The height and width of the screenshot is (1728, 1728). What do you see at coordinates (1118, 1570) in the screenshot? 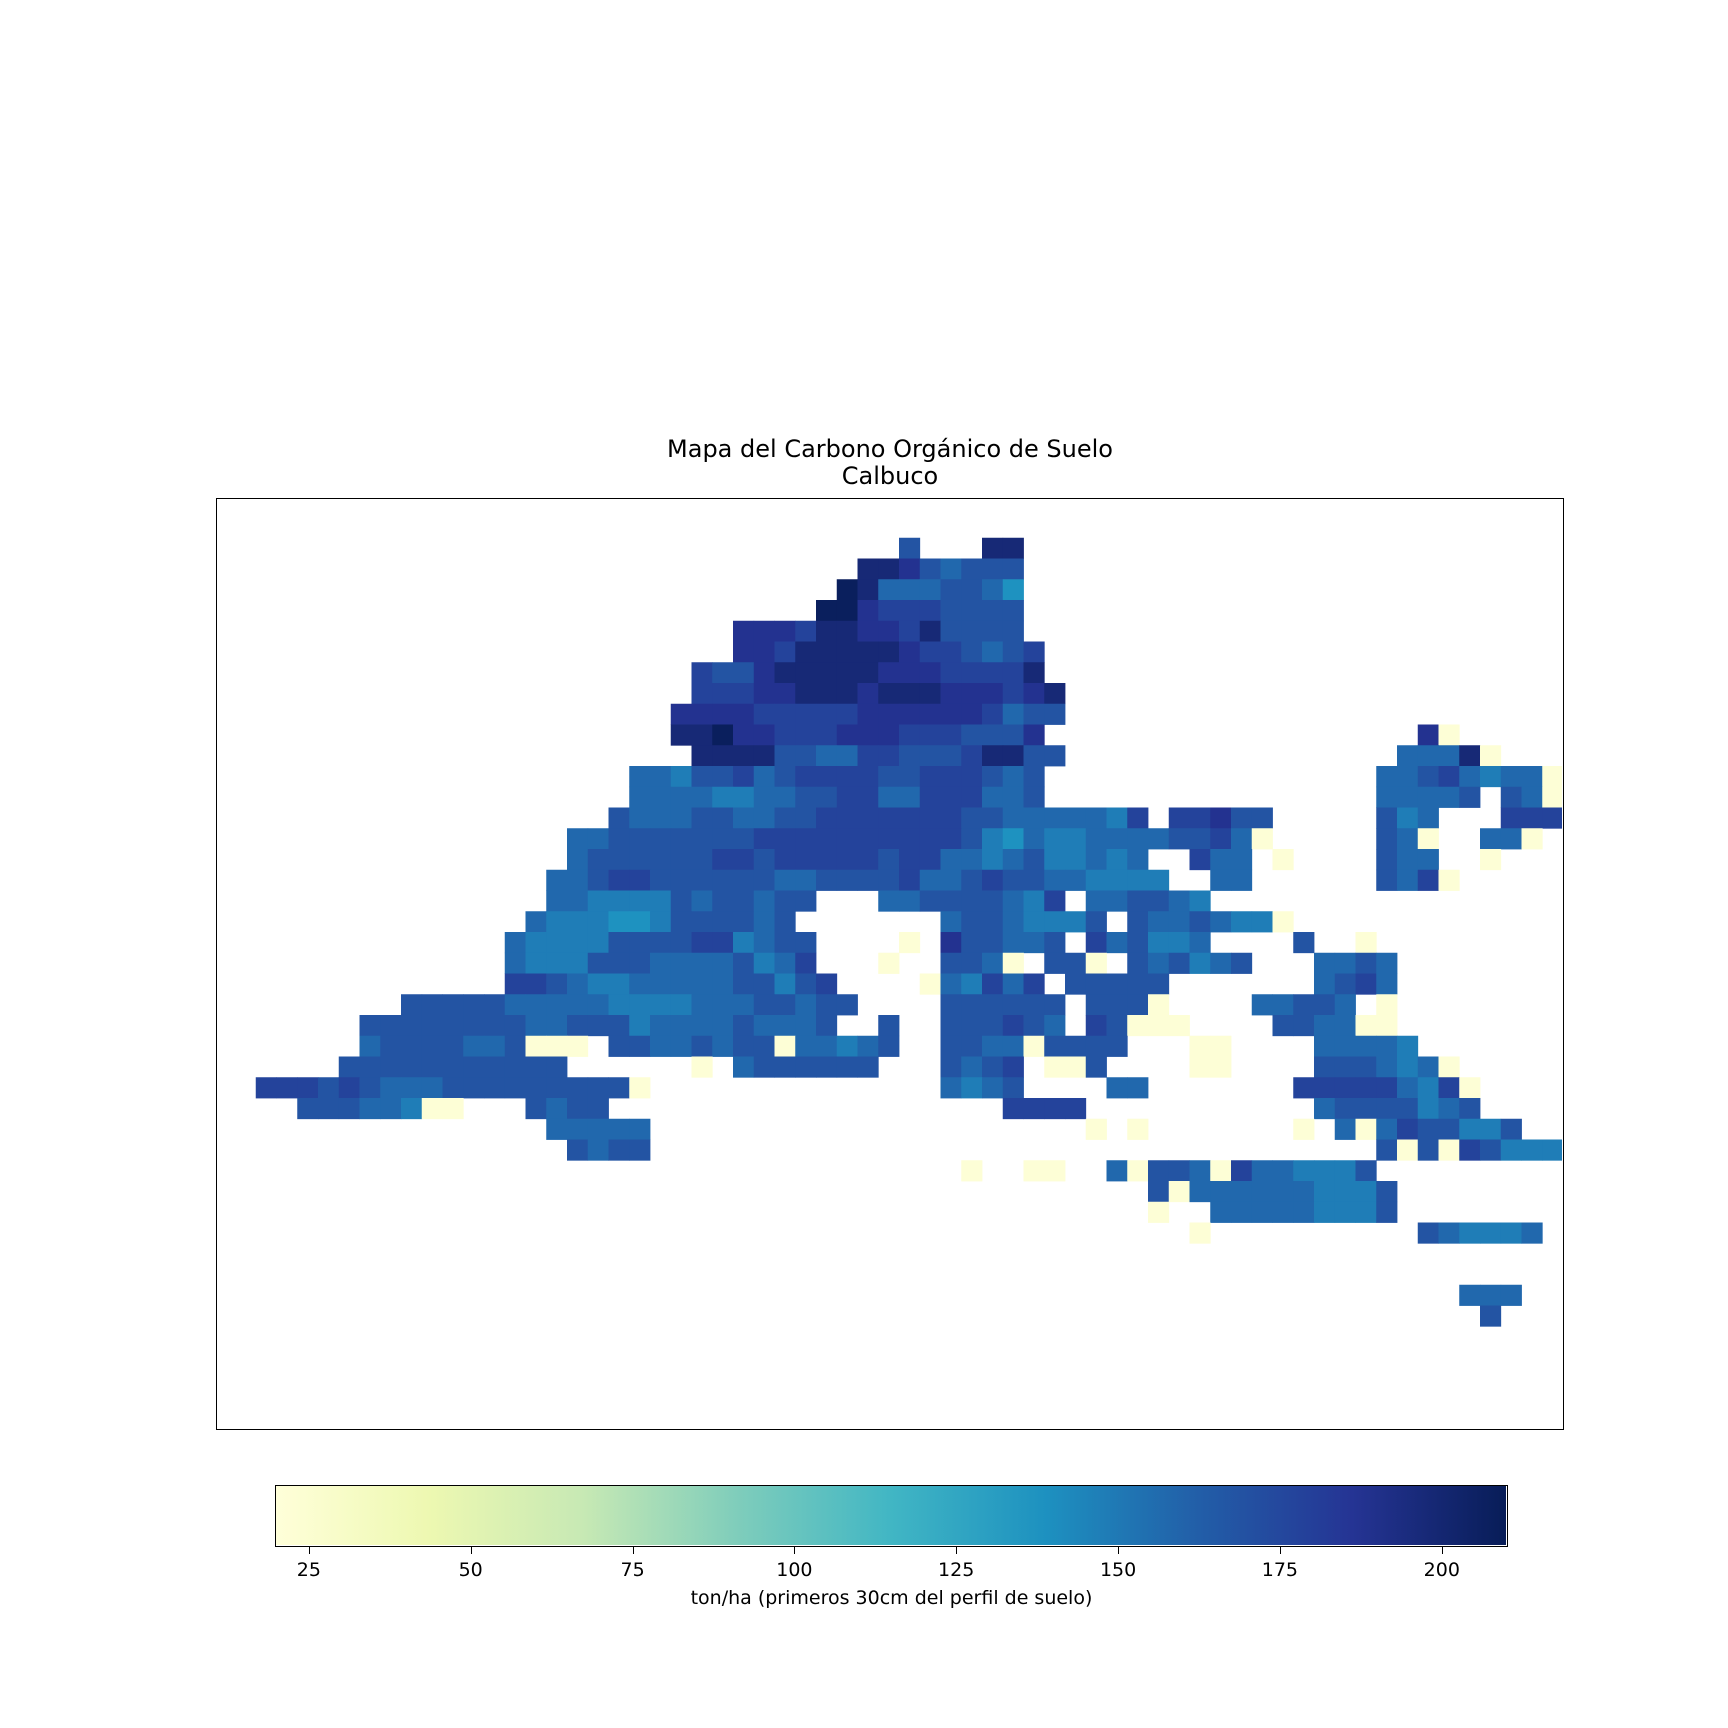
I see `colorbar-tick-label: 150` at bounding box center [1118, 1570].